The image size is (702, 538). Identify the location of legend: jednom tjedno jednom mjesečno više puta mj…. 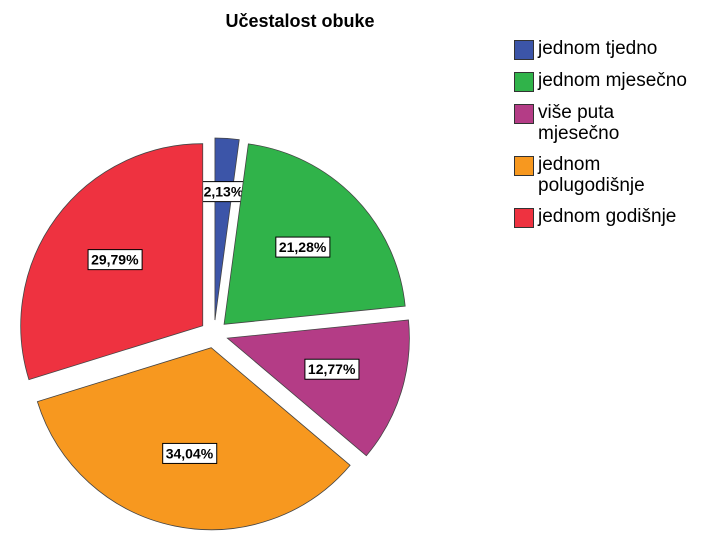
(607, 138).